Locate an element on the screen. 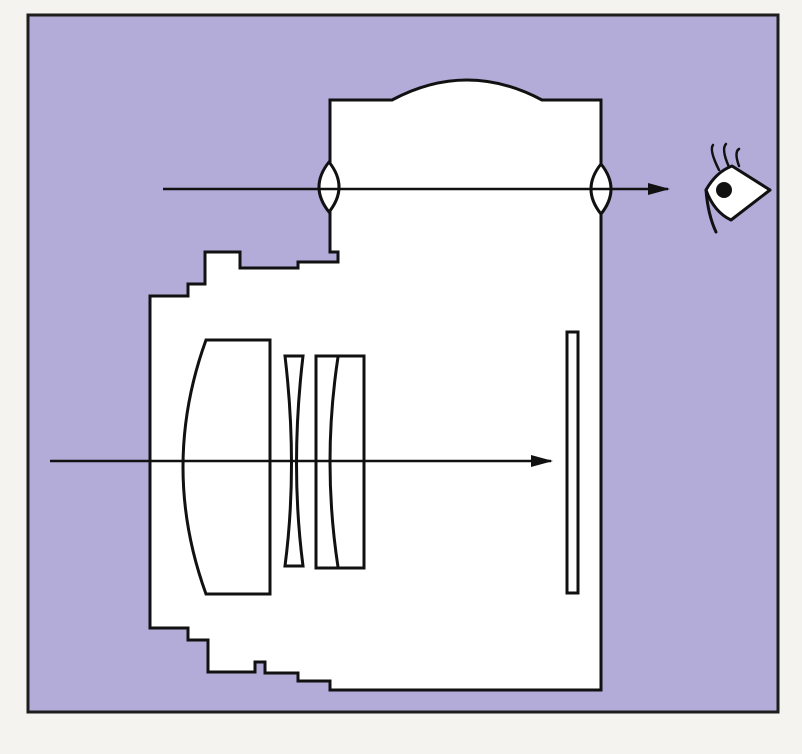 This screenshot has width=802, height=754. eye-icon is located at coordinates (738, 188).